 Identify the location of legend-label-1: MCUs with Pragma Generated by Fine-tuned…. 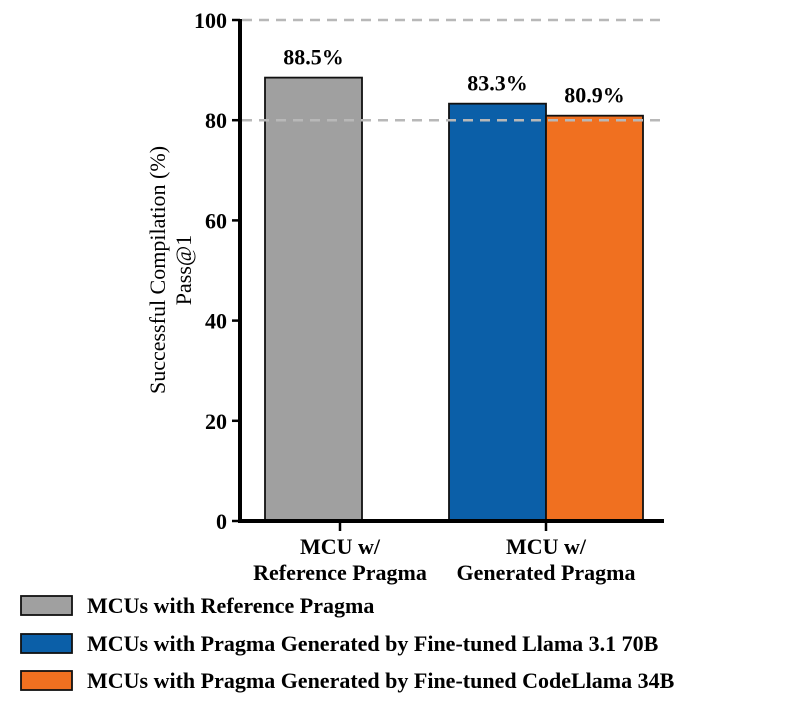
(373, 643).